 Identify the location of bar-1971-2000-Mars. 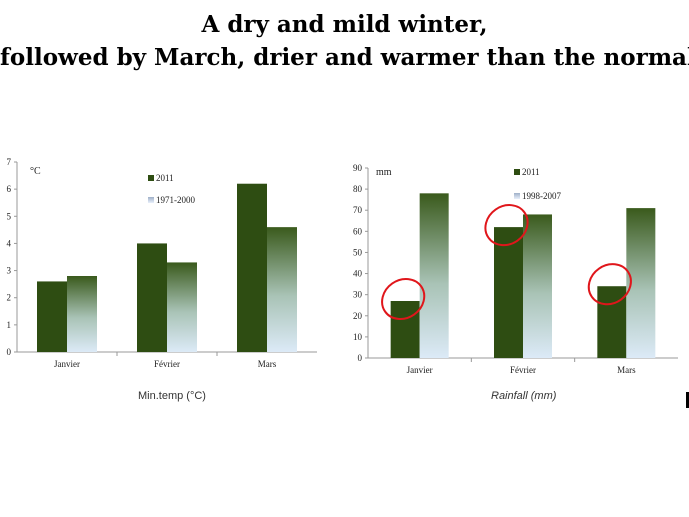
(282, 289).